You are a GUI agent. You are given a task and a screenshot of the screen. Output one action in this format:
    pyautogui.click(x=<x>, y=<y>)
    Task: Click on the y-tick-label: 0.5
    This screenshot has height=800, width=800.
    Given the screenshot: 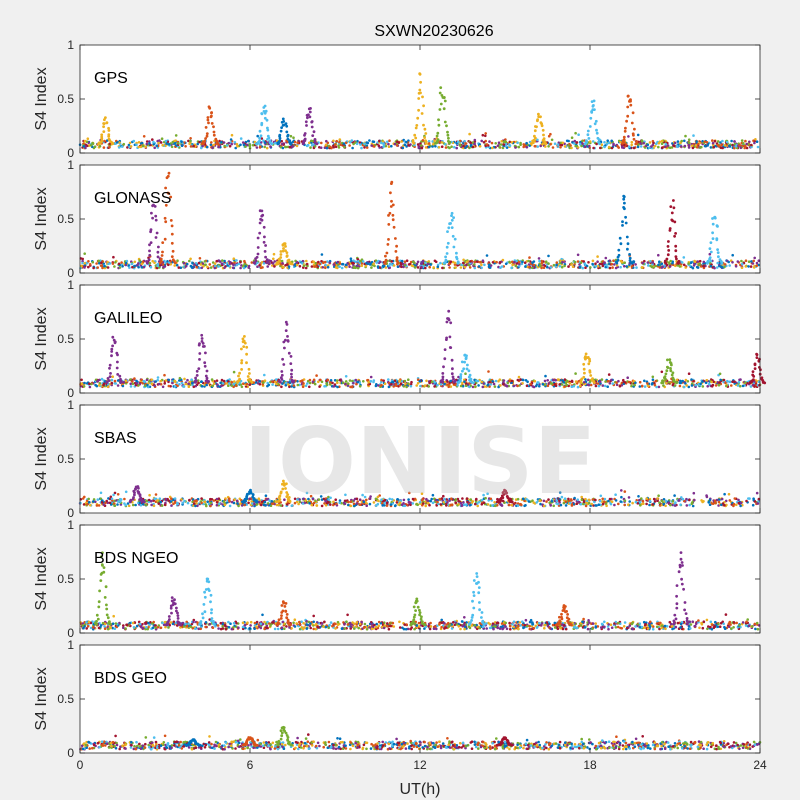 What is the action you would take?
    pyautogui.click(x=65, y=99)
    